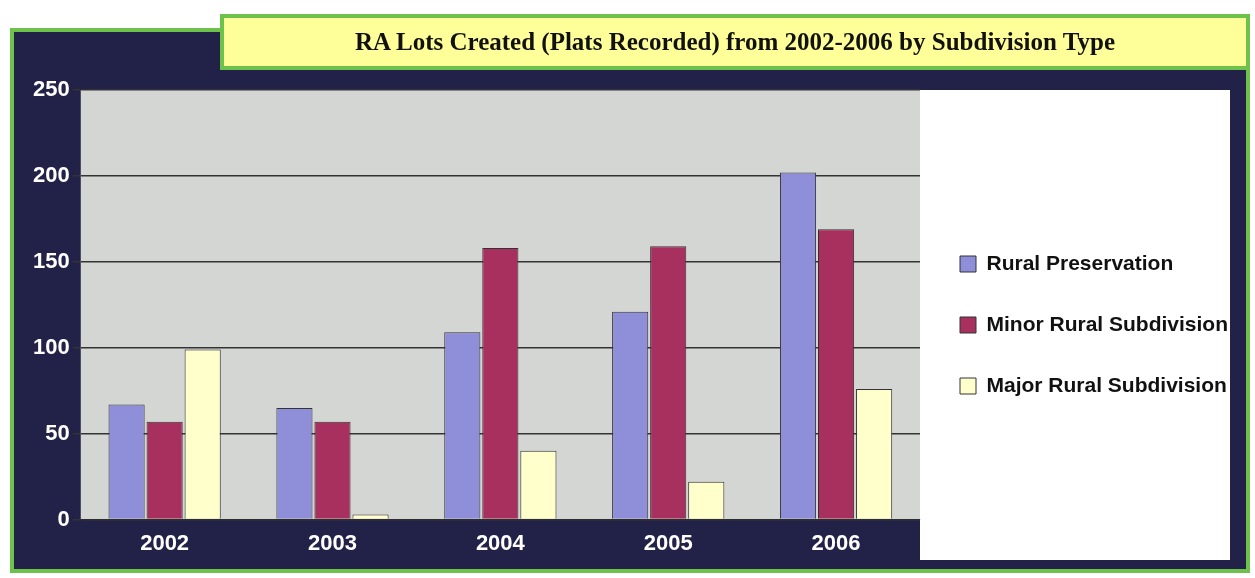 Image resolution: width=1255 pixels, height=578 pixels. What do you see at coordinates (1080, 262) in the screenshot?
I see `legend-label: Rural Preservation` at bounding box center [1080, 262].